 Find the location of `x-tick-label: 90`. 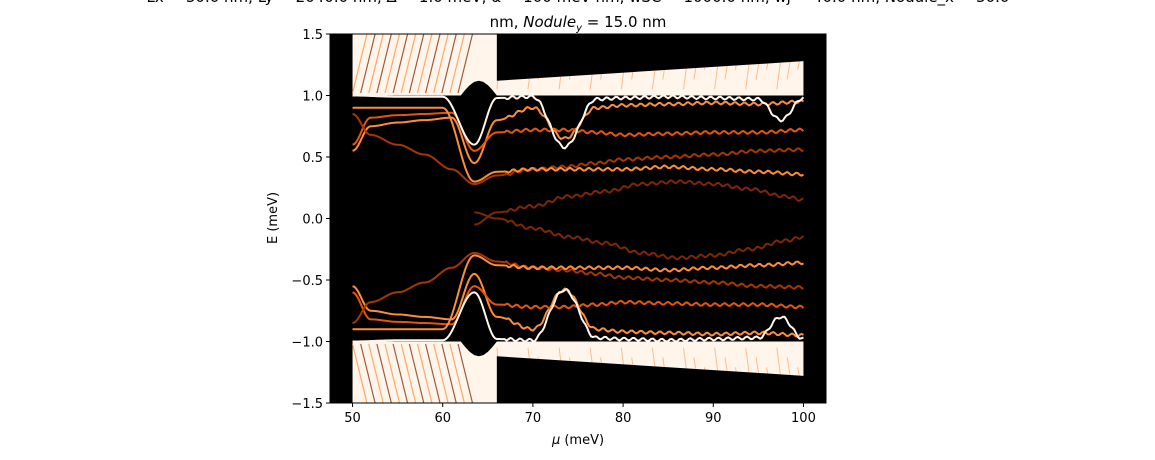

x-tick-label: 90 is located at coordinates (713, 418).